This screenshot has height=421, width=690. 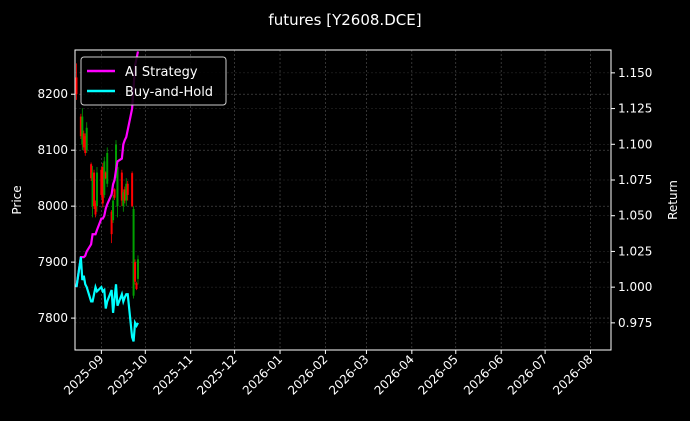 What do you see at coordinates (161, 72) in the screenshot?
I see `legend-label-ai-strategy: AI Strategy` at bounding box center [161, 72].